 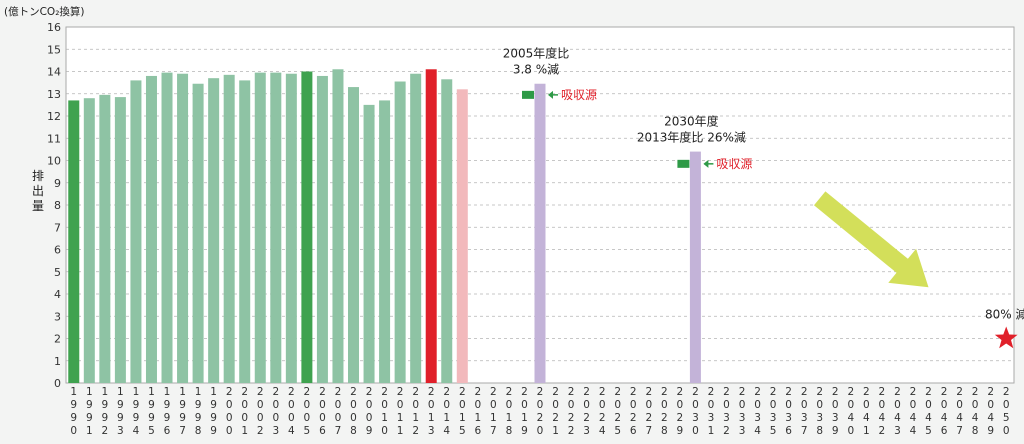 What do you see at coordinates (120, 240) in the screenshot?
I see `bar-1993` at bounding box center [120, 240].